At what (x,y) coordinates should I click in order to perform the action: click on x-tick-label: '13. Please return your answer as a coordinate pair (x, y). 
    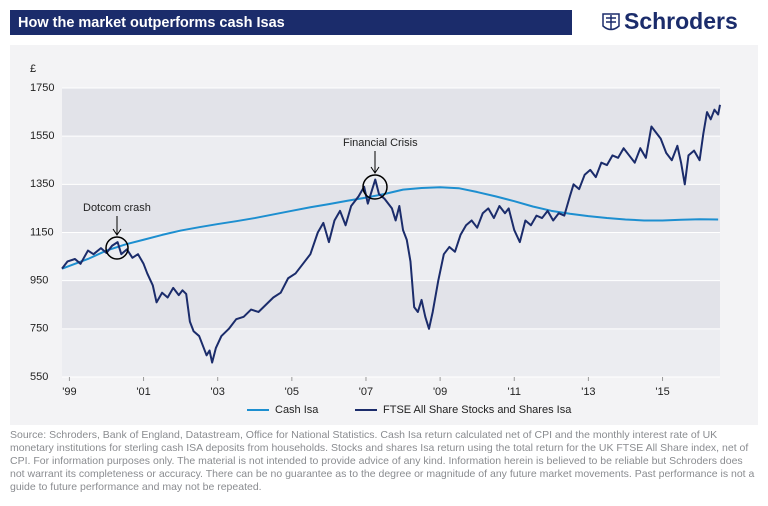
    Looking at the image, I should click on (588, 392).